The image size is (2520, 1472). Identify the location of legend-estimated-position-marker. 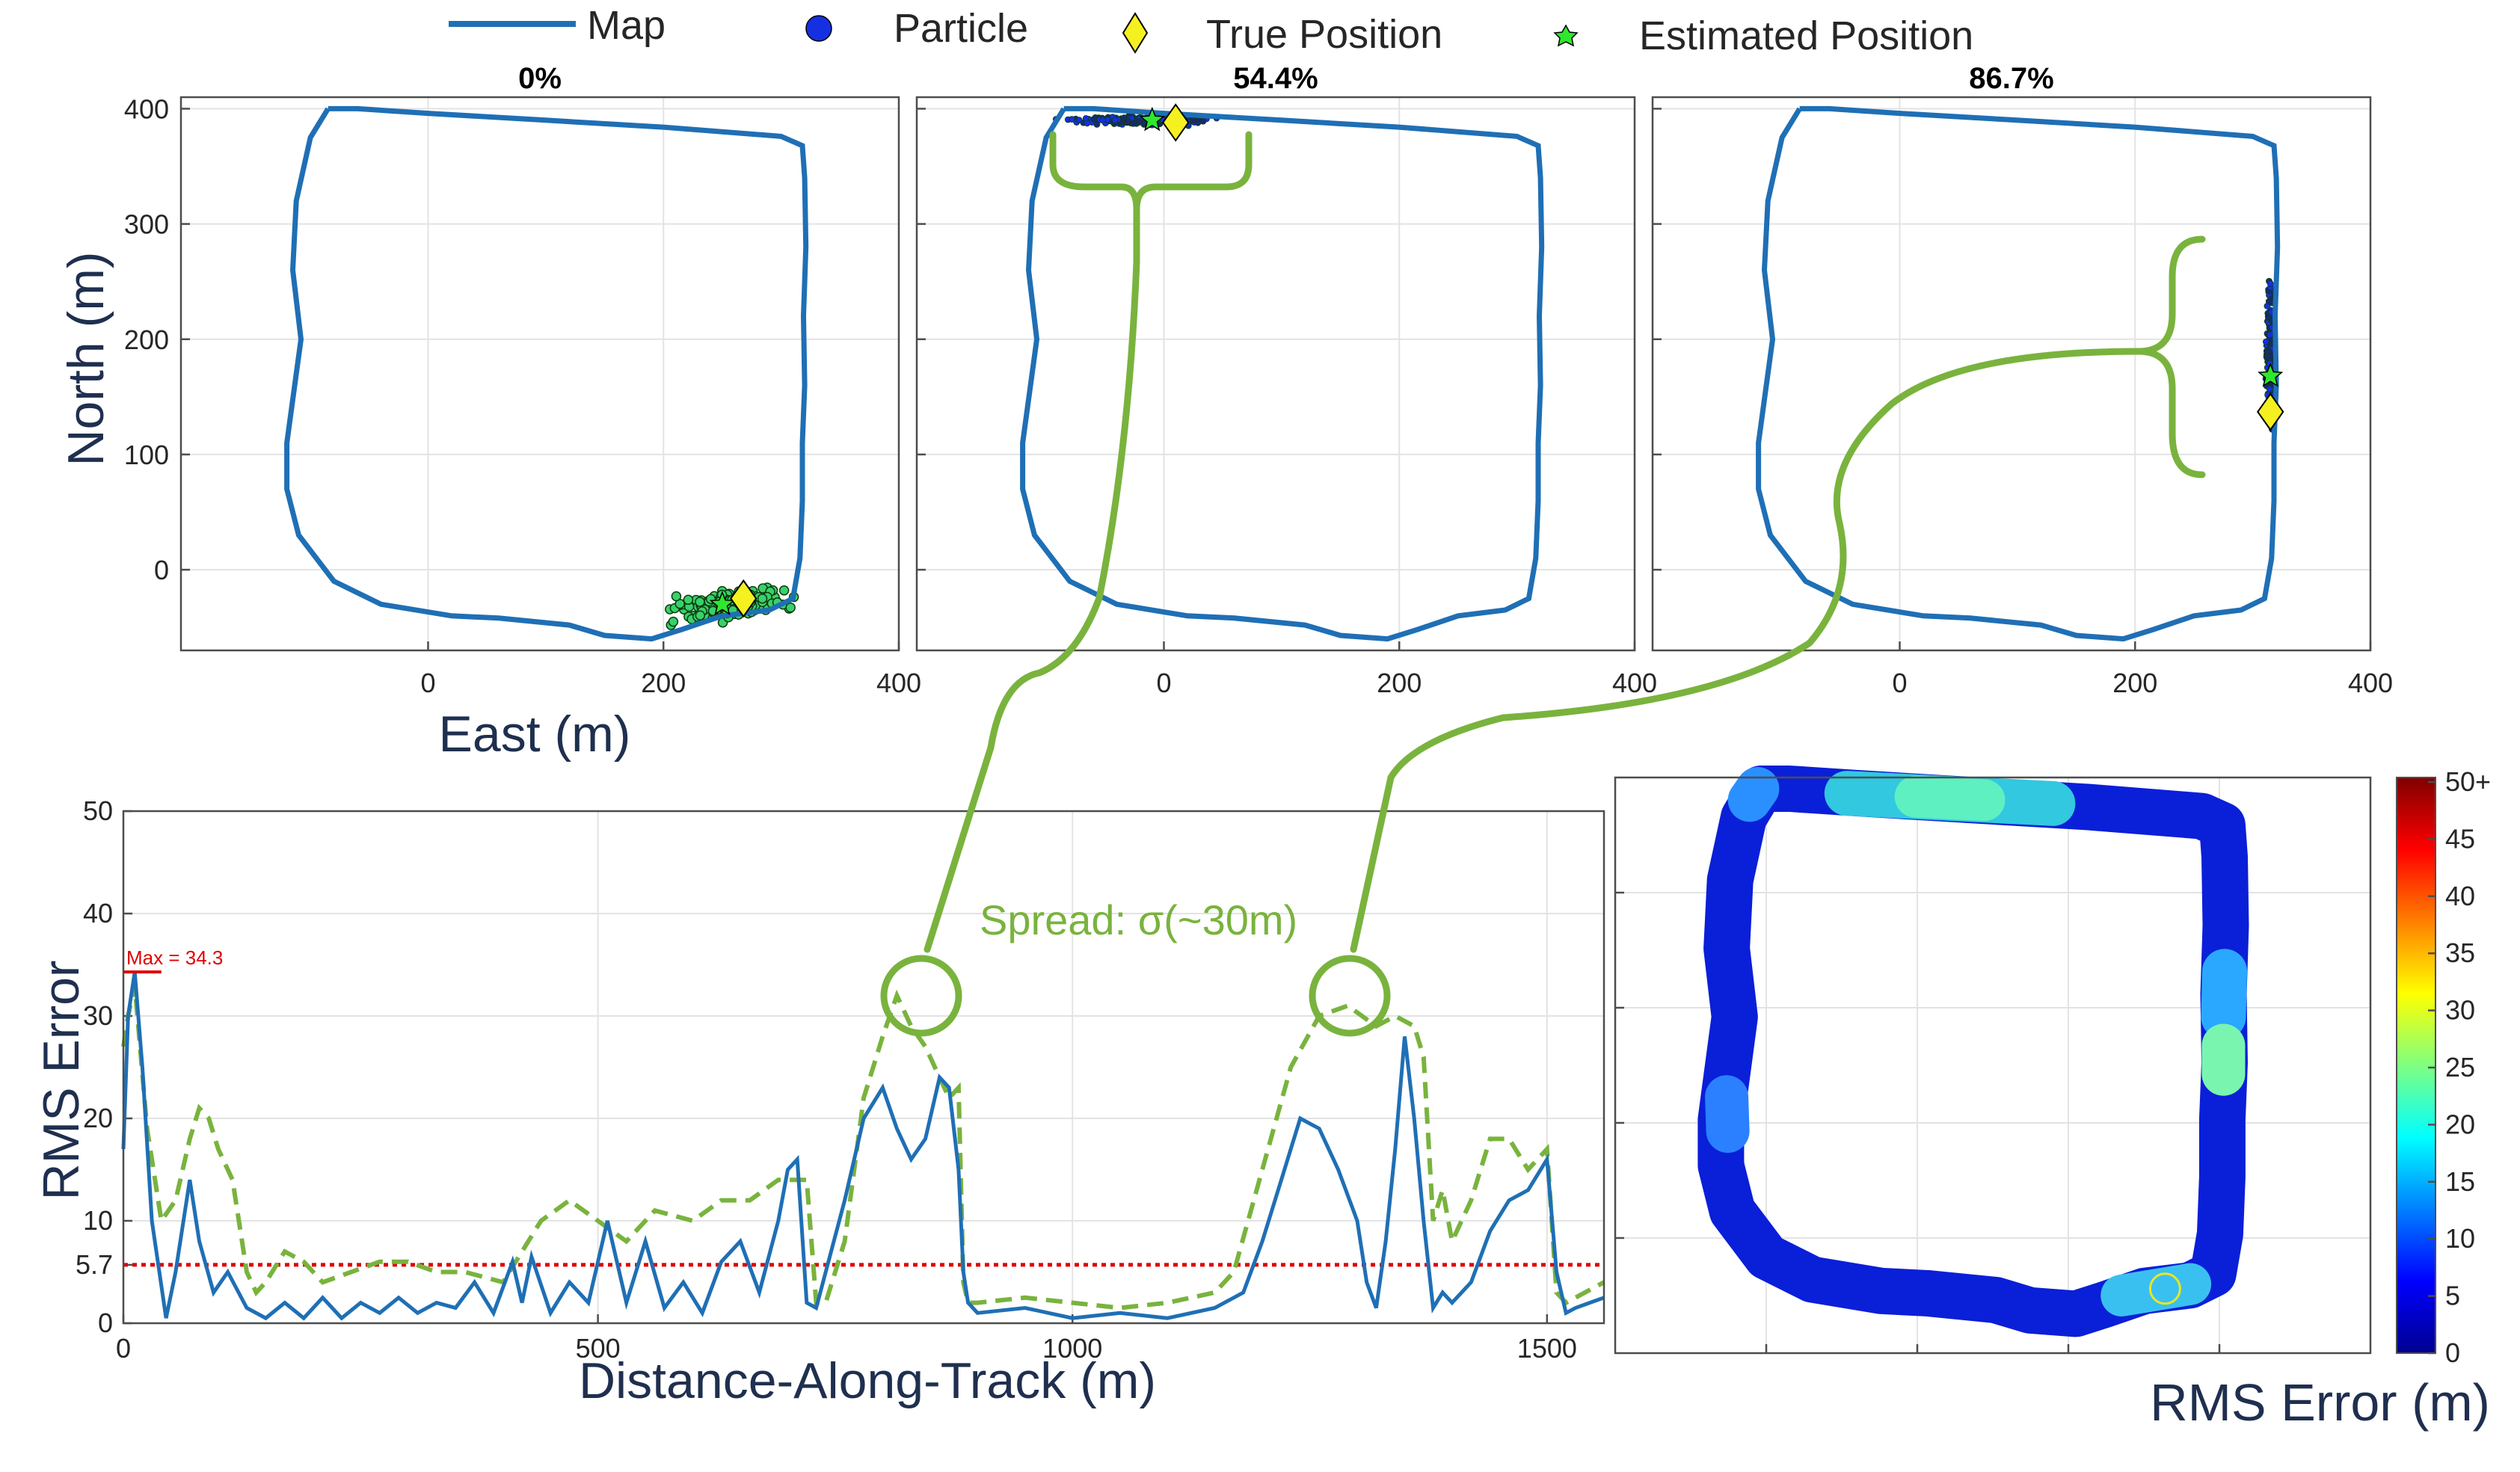
(1566, 35).